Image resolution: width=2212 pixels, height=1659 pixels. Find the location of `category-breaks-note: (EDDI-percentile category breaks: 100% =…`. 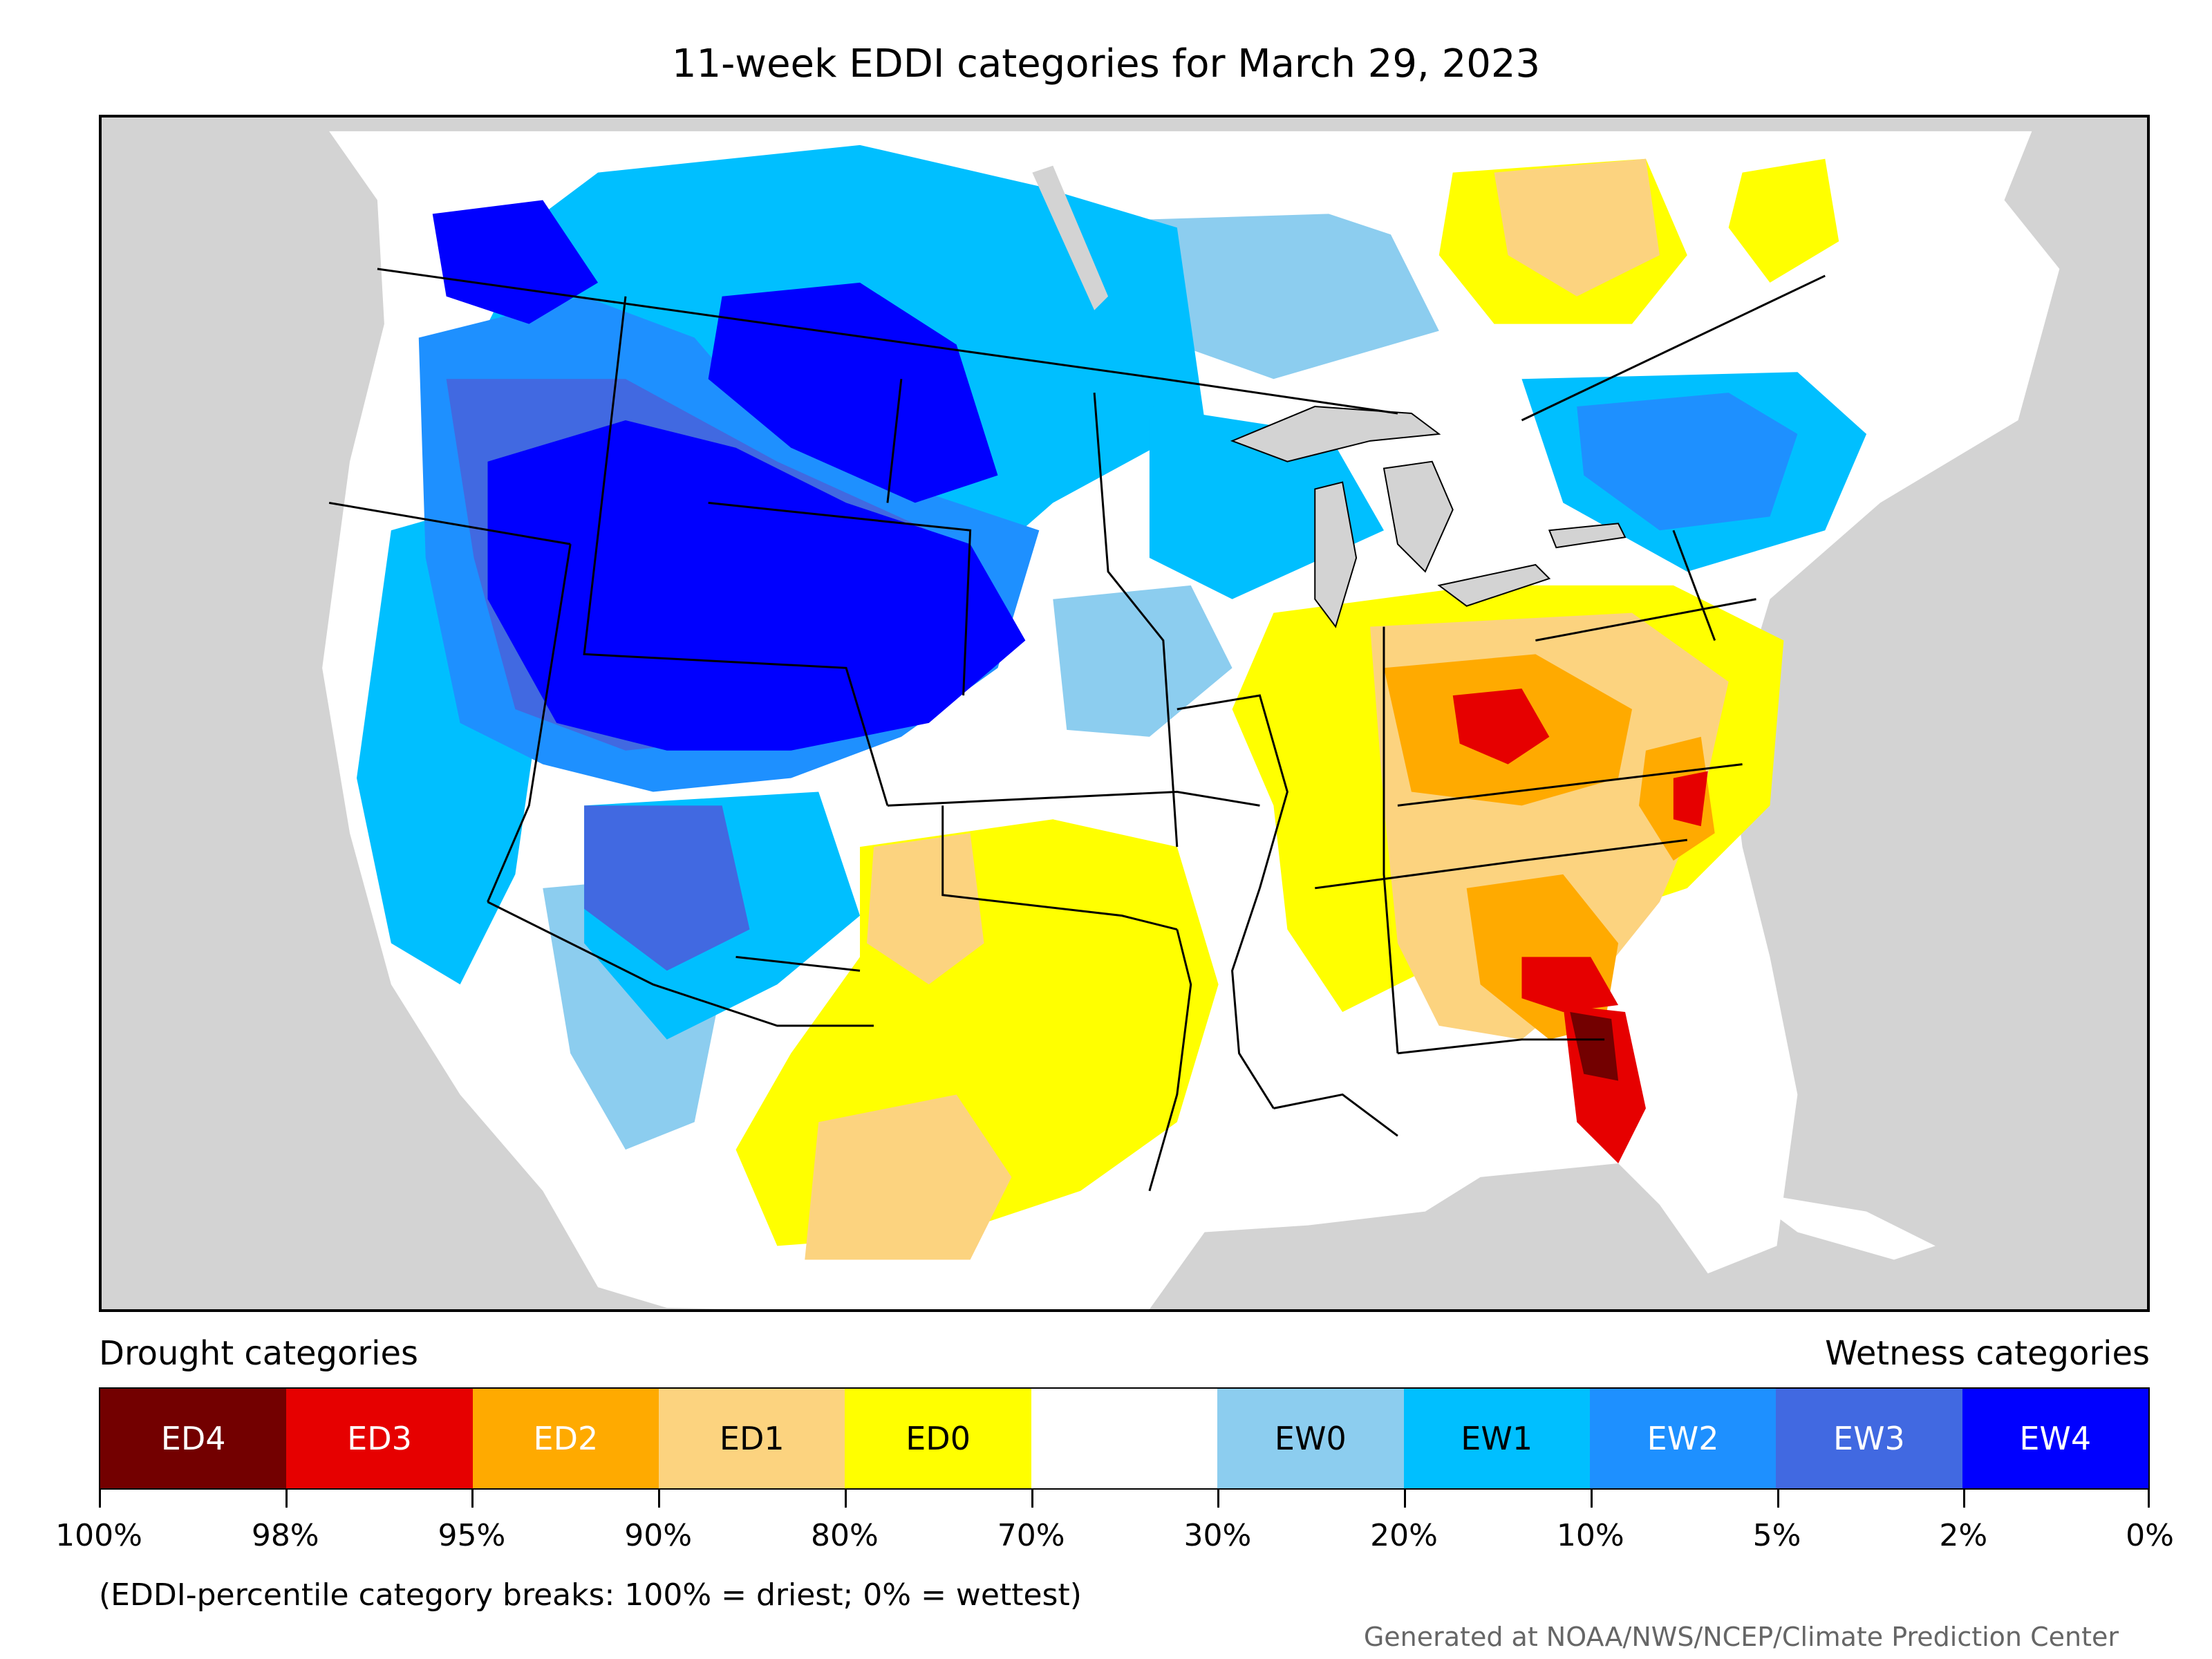

category-breaks-note: (EDDI-percentile category breaks: 100% =… is located at coordinates (590, 1595).